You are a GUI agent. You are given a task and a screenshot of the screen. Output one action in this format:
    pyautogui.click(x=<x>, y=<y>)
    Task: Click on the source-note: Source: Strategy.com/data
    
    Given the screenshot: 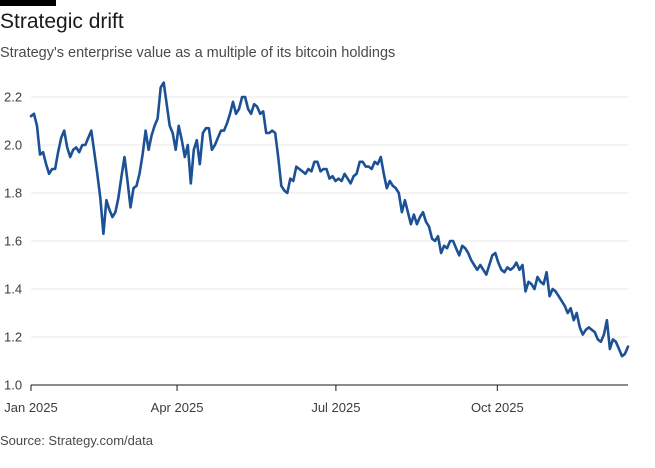 What is the action you would take?
    pyautogui.click(x=76, y=440)
    